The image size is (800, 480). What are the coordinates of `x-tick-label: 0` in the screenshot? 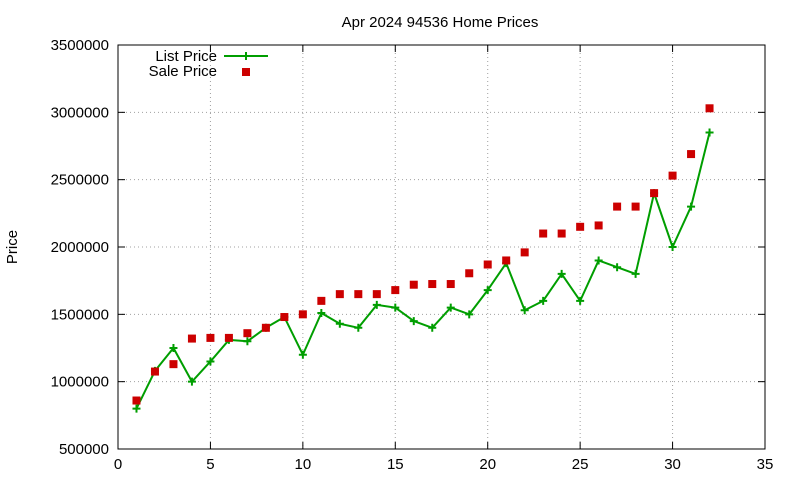 It's located at (118, 464).